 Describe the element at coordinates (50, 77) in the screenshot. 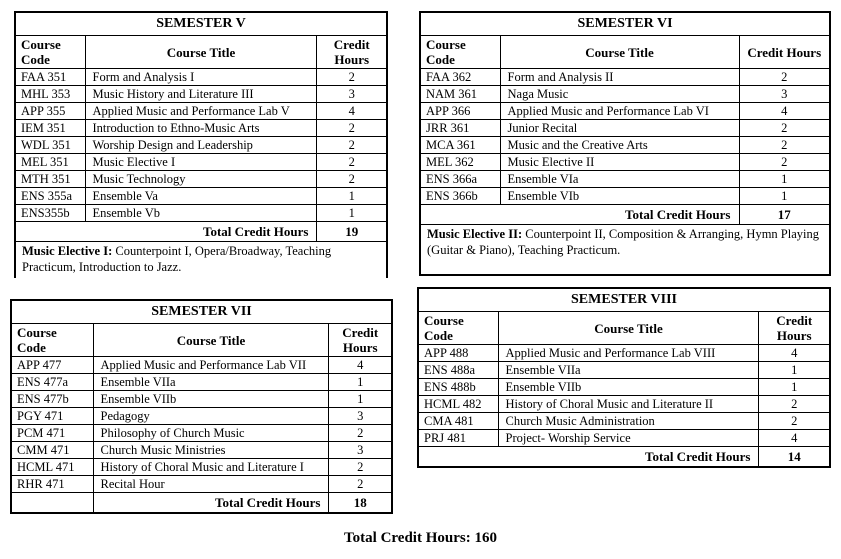

I see `course-code: FAA 351` at that location.